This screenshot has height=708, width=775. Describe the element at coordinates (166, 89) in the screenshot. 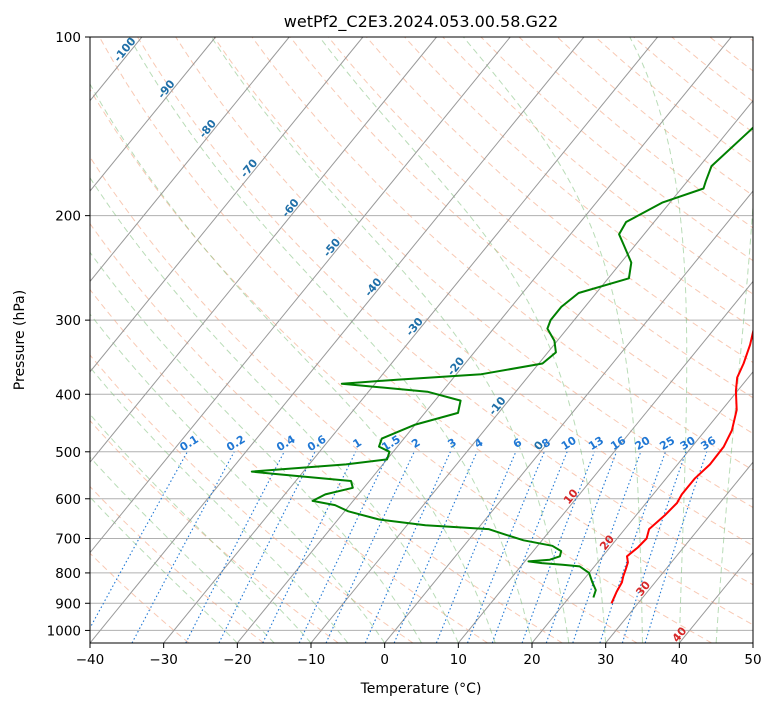

I see `isotherm-label: -90` at that location.